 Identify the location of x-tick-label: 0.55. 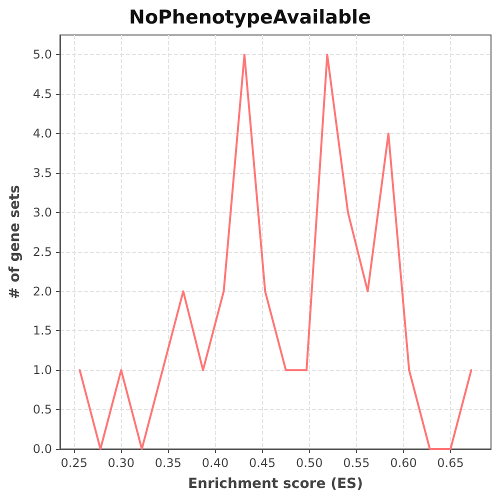
(356, 463).